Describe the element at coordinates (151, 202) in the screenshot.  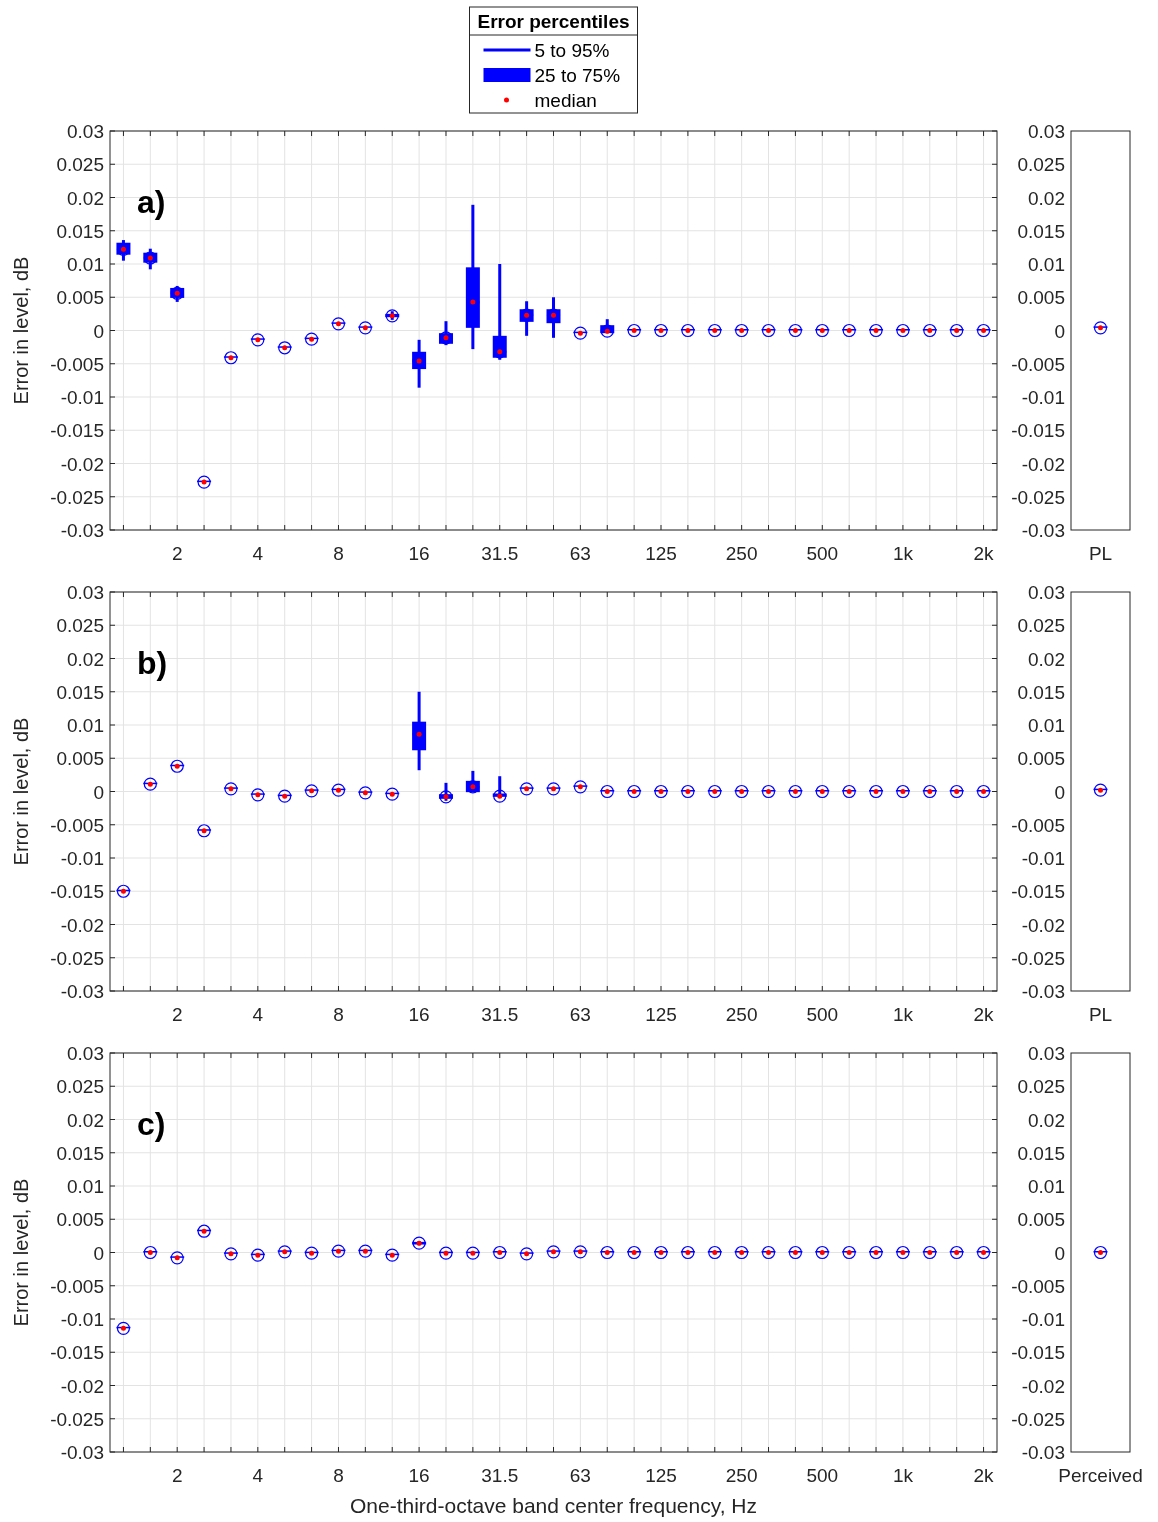
I see `text: a)` at that location.